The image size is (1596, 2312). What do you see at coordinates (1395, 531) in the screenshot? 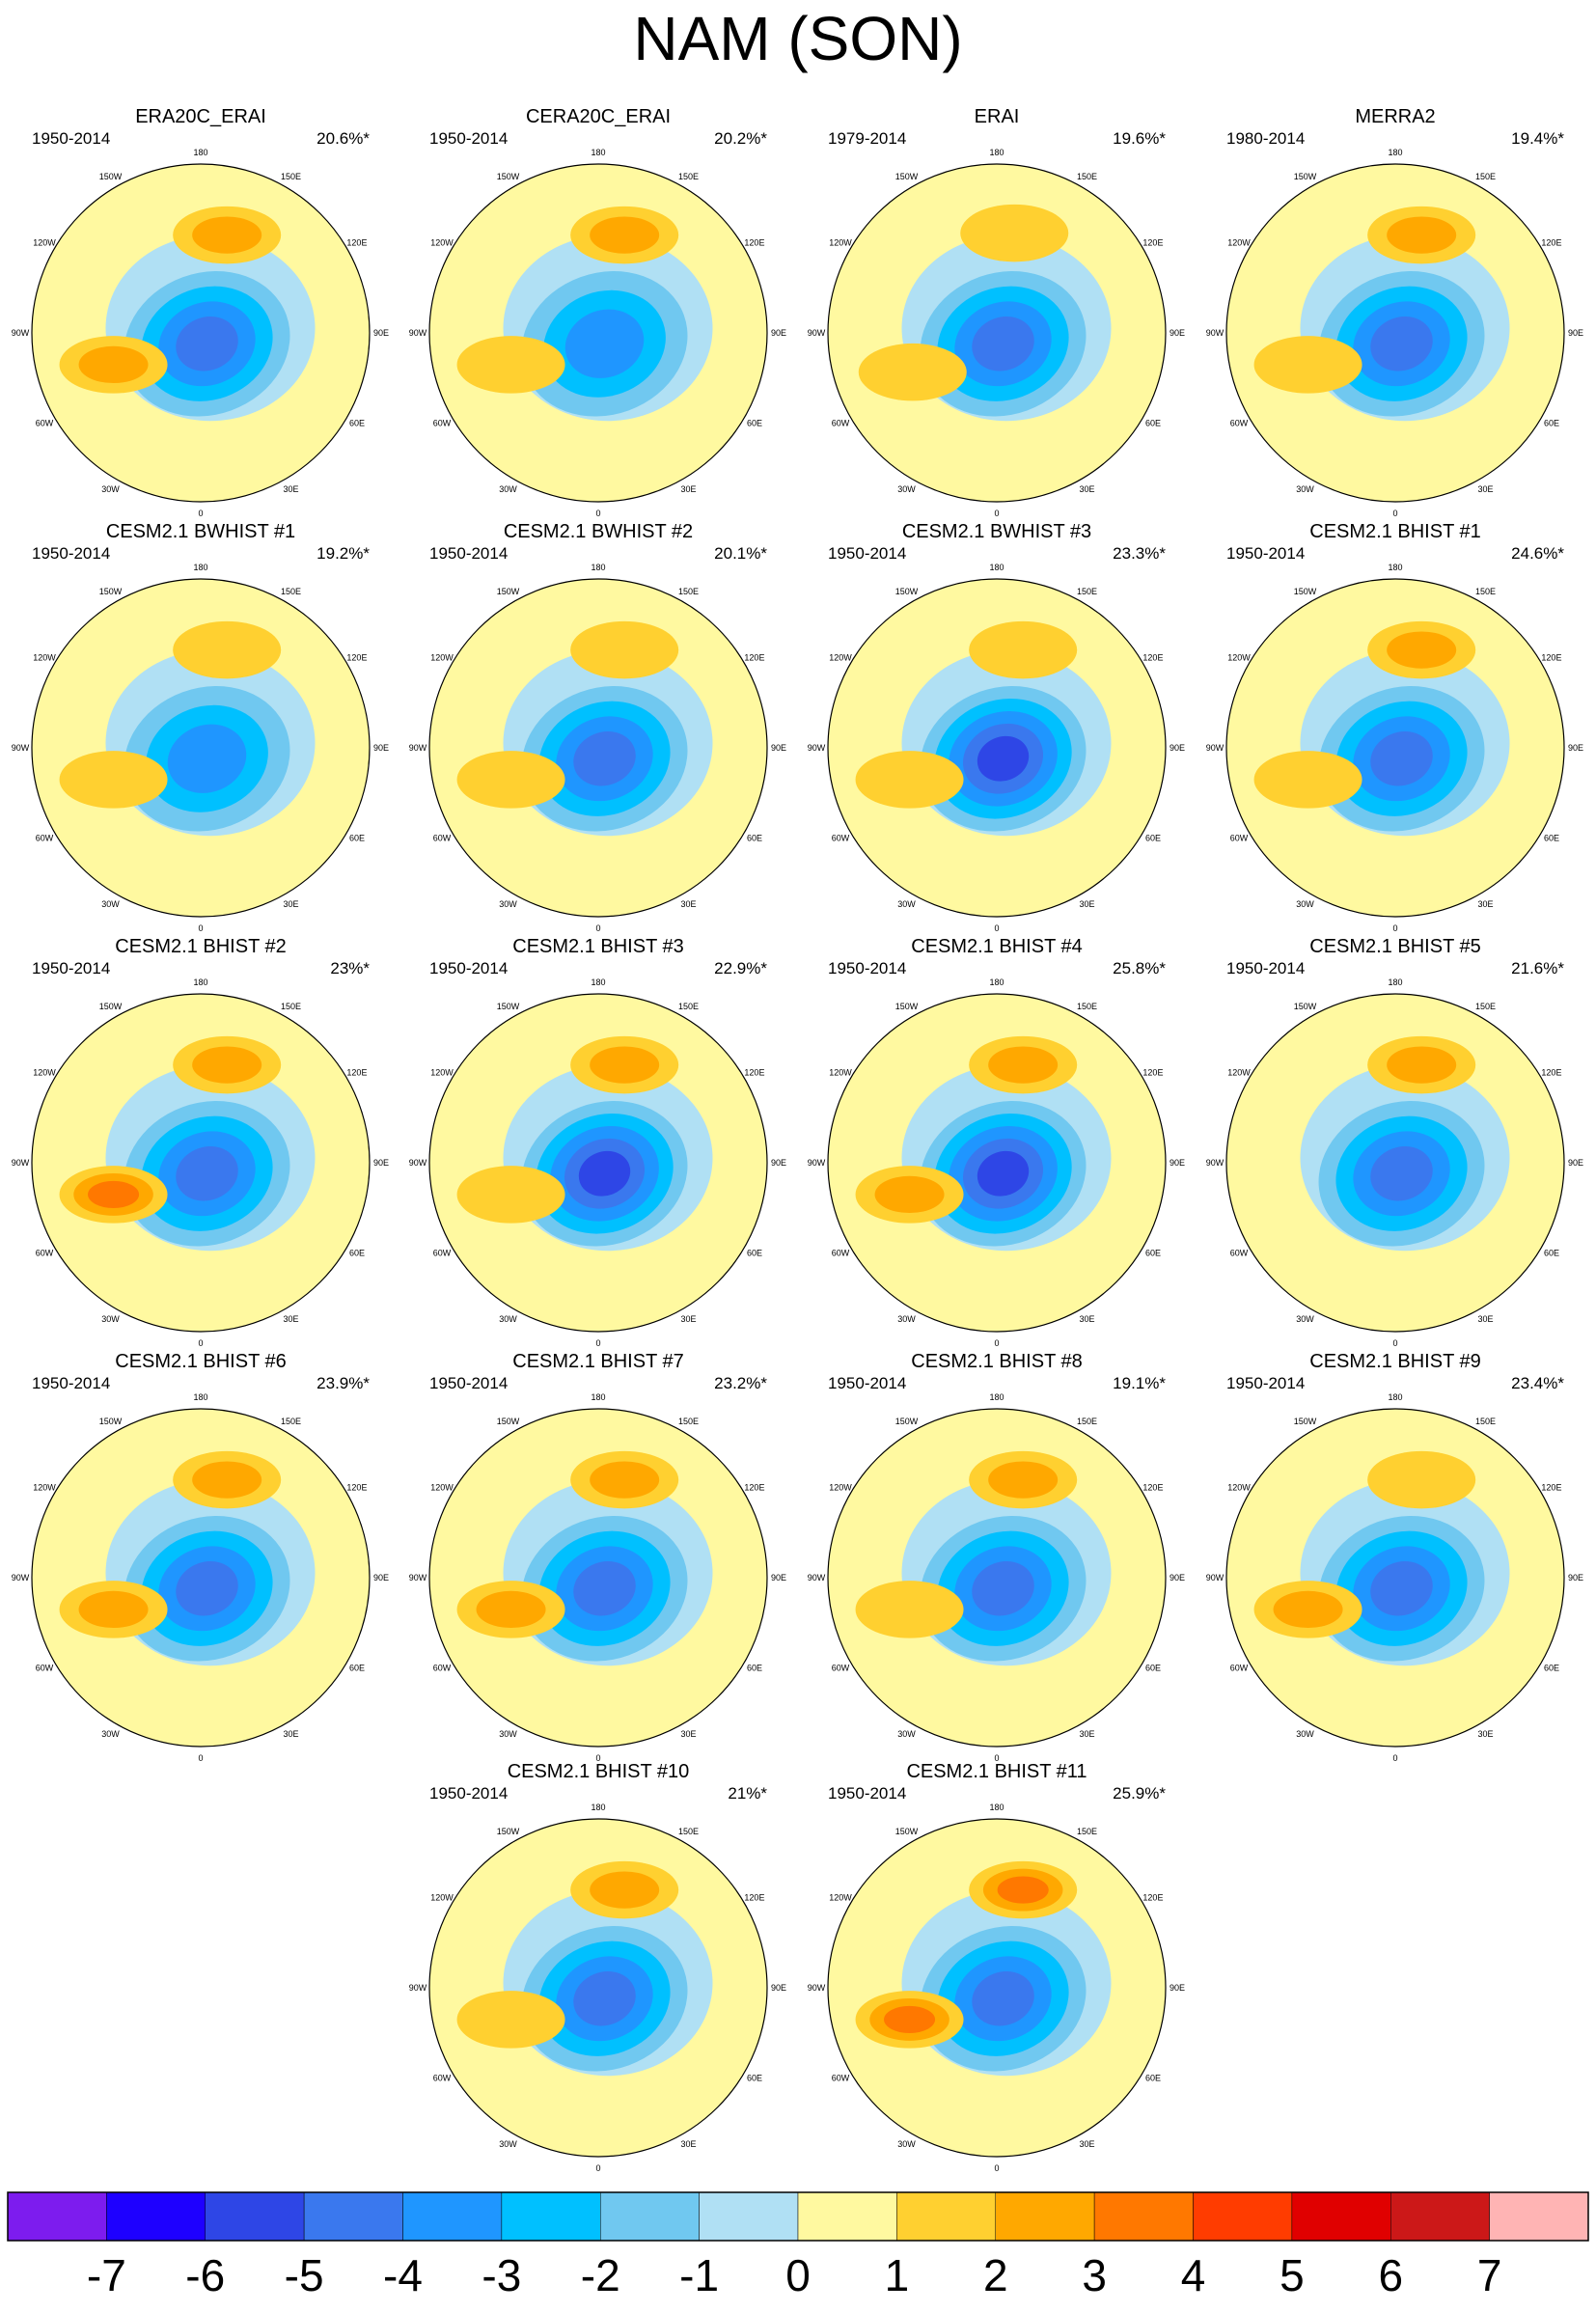
I see `panel-title: CESM2.1 BHIST #1` at bounding box center [1395, 531].